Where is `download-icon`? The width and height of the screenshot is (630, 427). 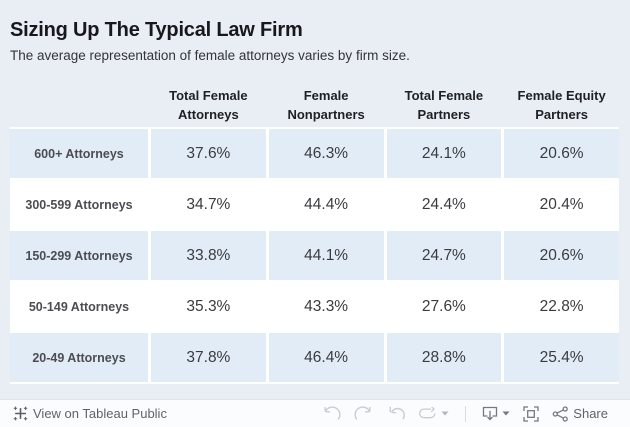
download-icon is located at coordinates (490, 413).